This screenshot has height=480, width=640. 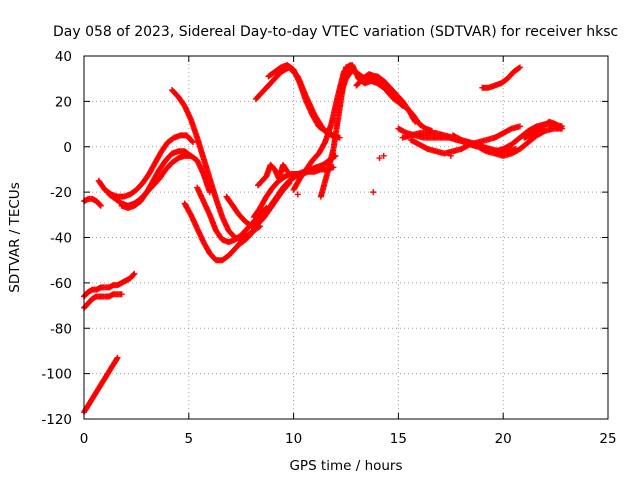 I want to click on data-point-track-e, so click(x=192, y=141).